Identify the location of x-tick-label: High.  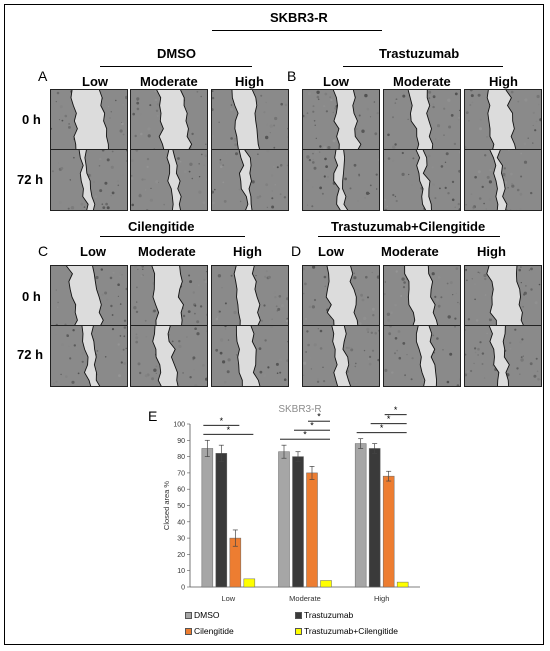
(381, 598).